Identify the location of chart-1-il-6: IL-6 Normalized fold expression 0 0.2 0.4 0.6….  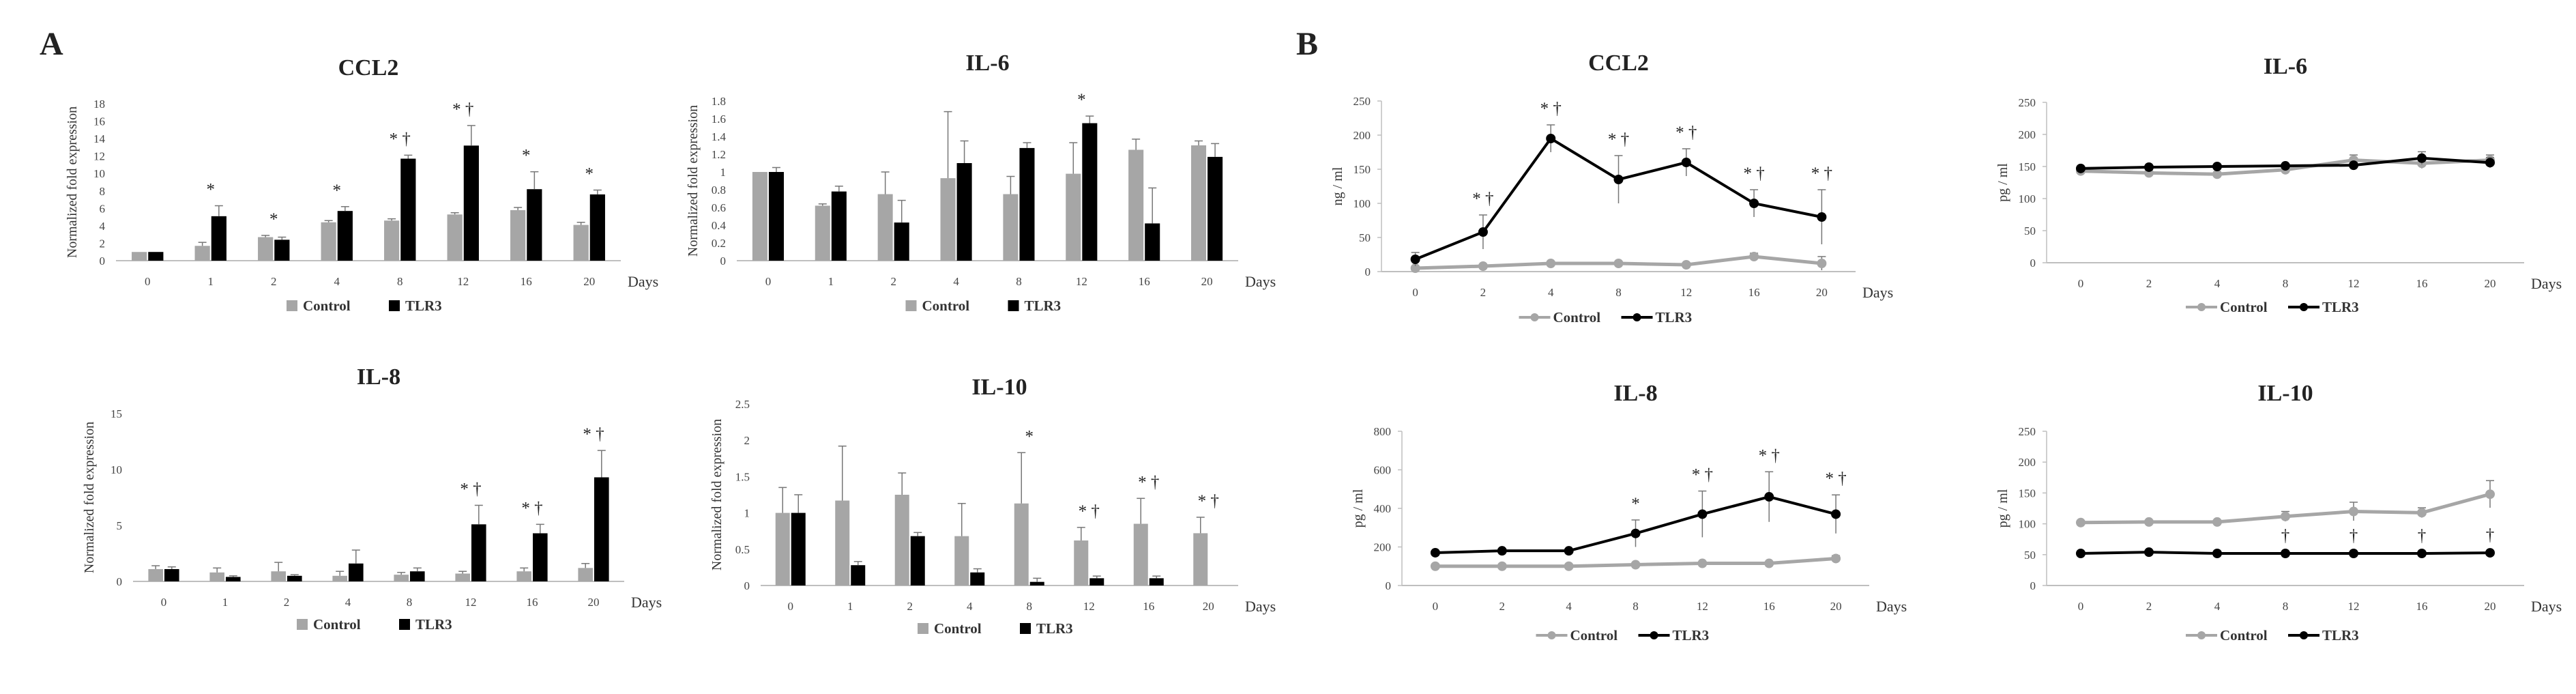
(981, 182).